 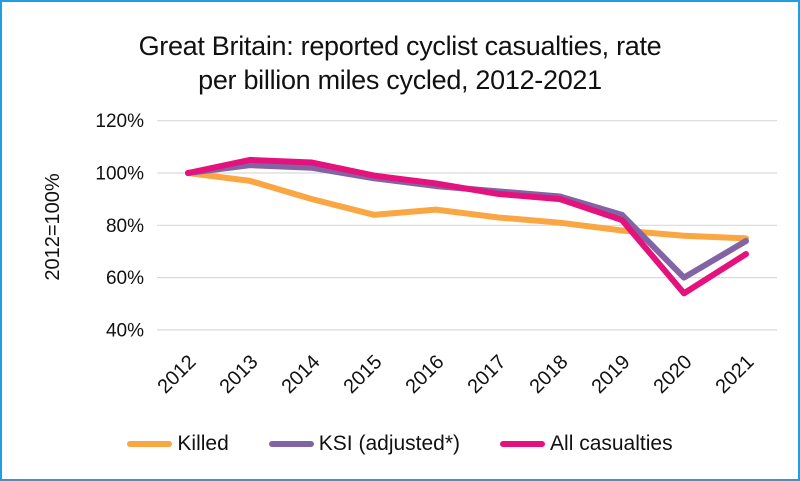 What do you see at coordinates (400, 80) in the screenshot?
I see `chart-title-line2: per billion miles cycled, 2012-2021` at bounding box center [400, 80].